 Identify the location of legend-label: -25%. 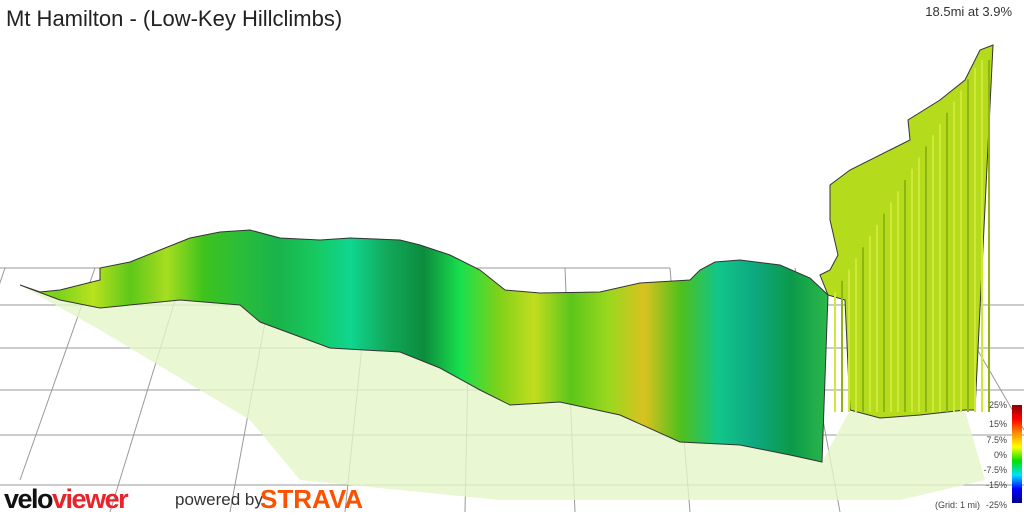
(996, 505).